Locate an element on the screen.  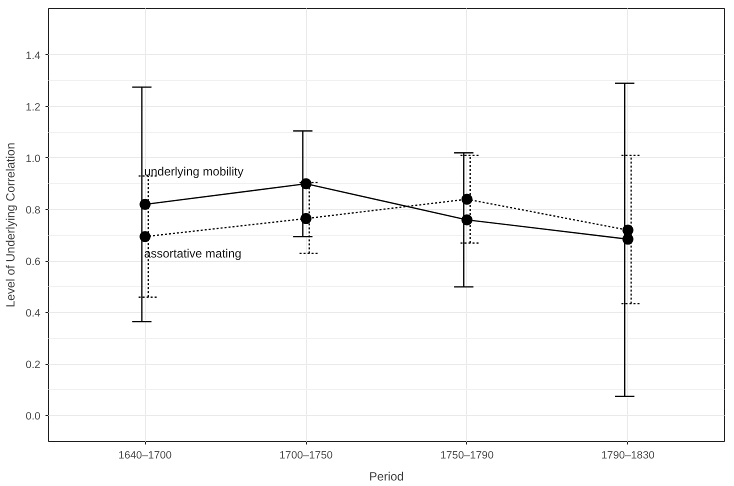
y-tick-label: 0.4 is located at coordinates (33, 314).